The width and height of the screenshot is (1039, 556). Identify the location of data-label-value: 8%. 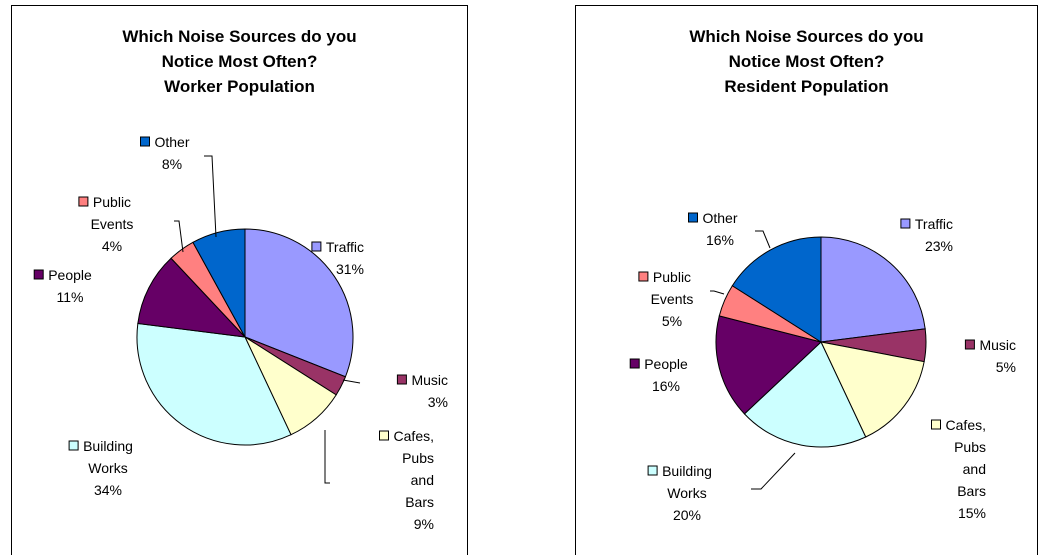
(172, 164).